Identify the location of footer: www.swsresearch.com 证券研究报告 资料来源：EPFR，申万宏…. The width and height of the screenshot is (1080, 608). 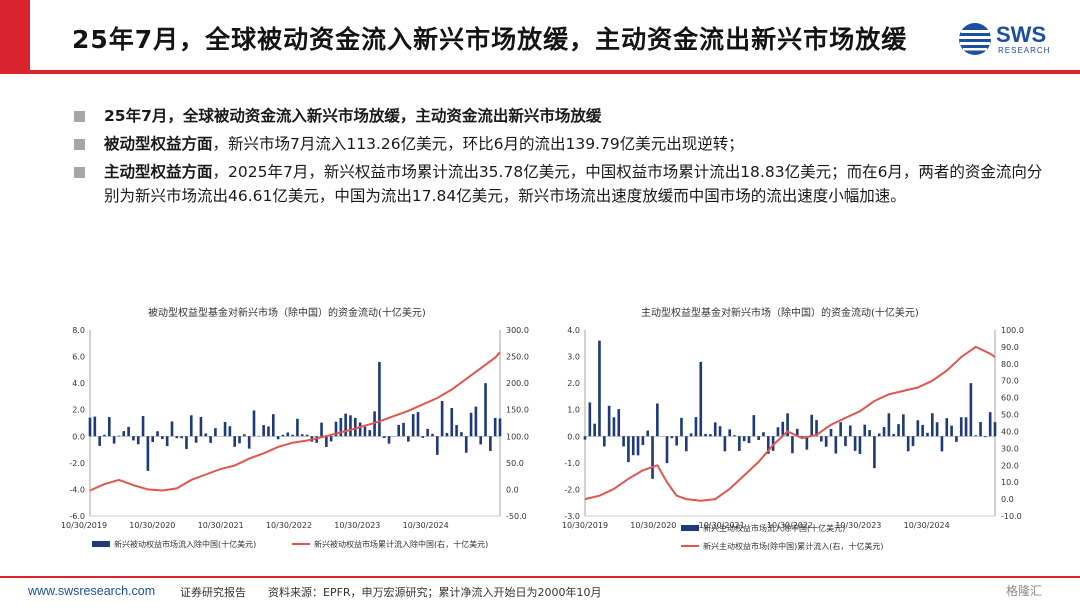
(540, 592).